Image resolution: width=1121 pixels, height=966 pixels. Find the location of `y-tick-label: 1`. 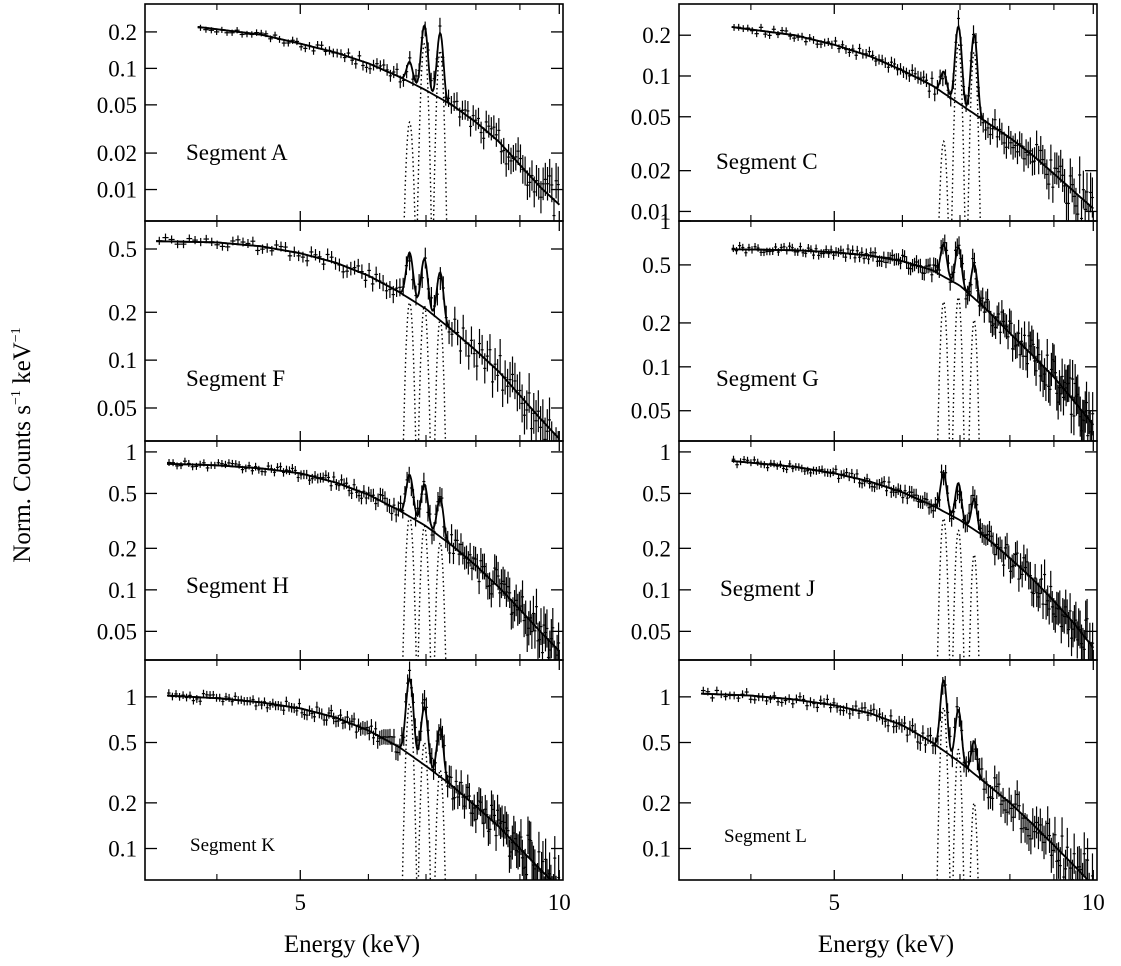

y-tick-label: 1 is located at coordinates (666, 221).